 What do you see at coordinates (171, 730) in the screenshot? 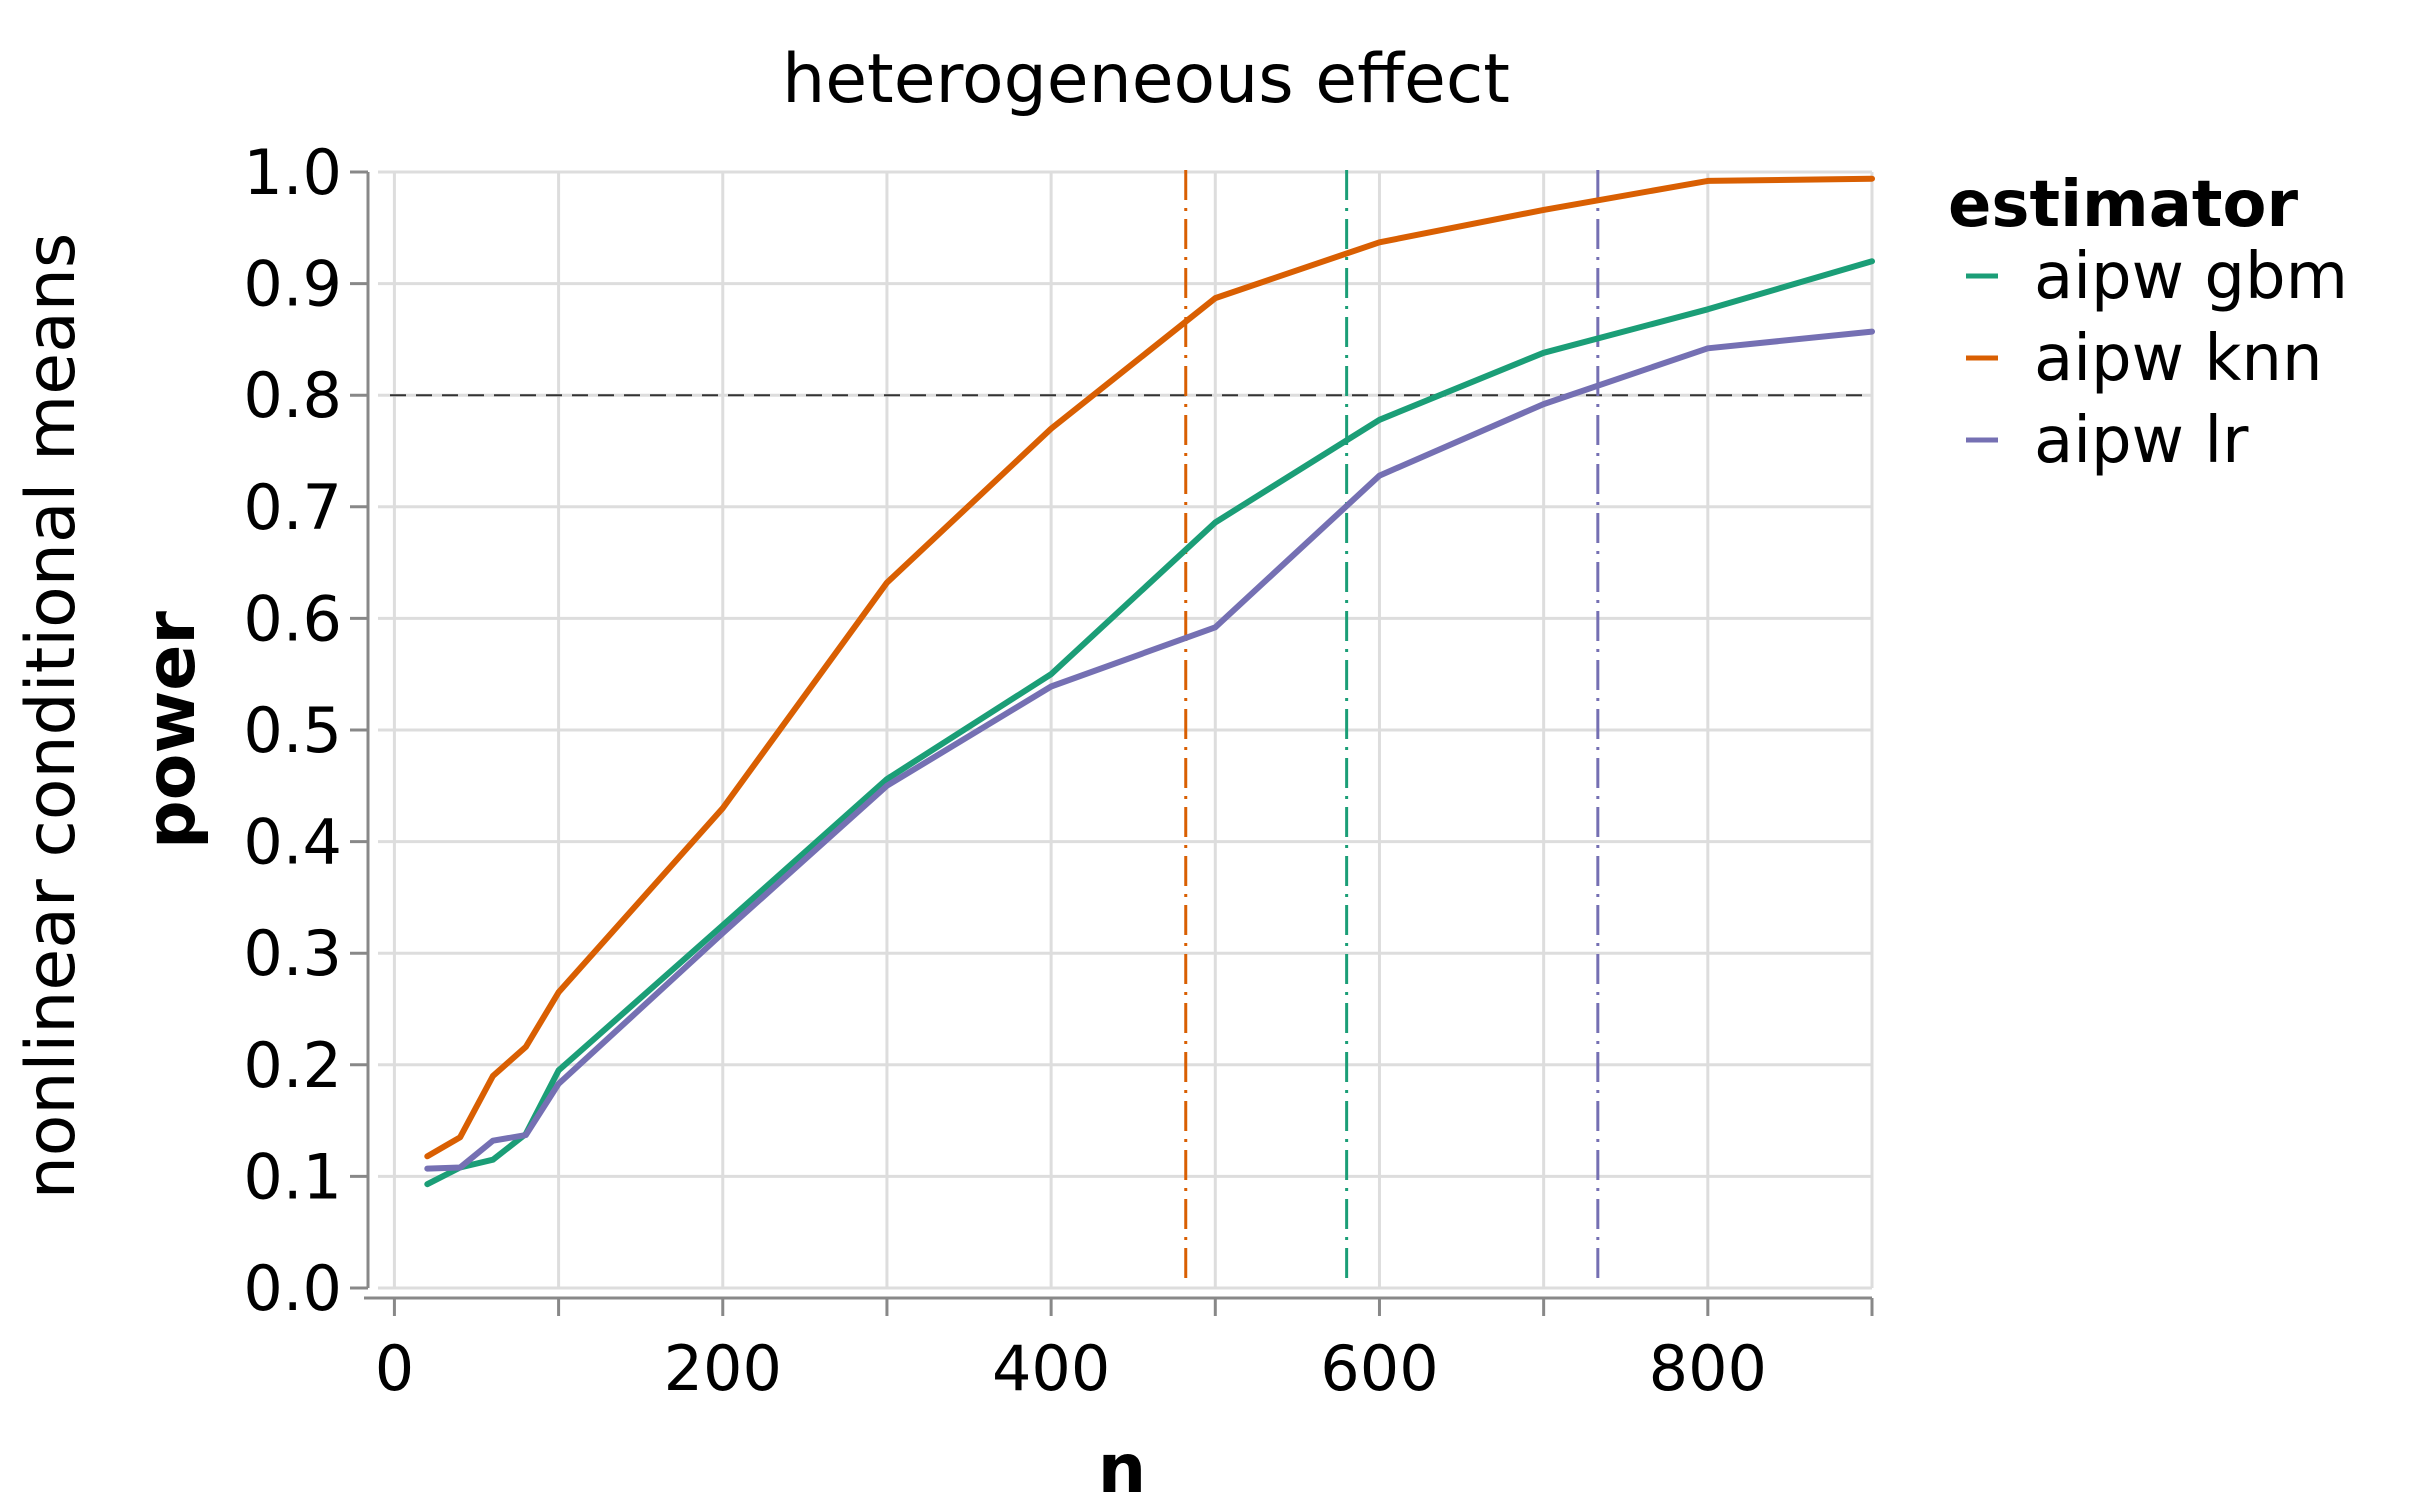
I see `y-axis-label: power` at bounding box center [171, 730].